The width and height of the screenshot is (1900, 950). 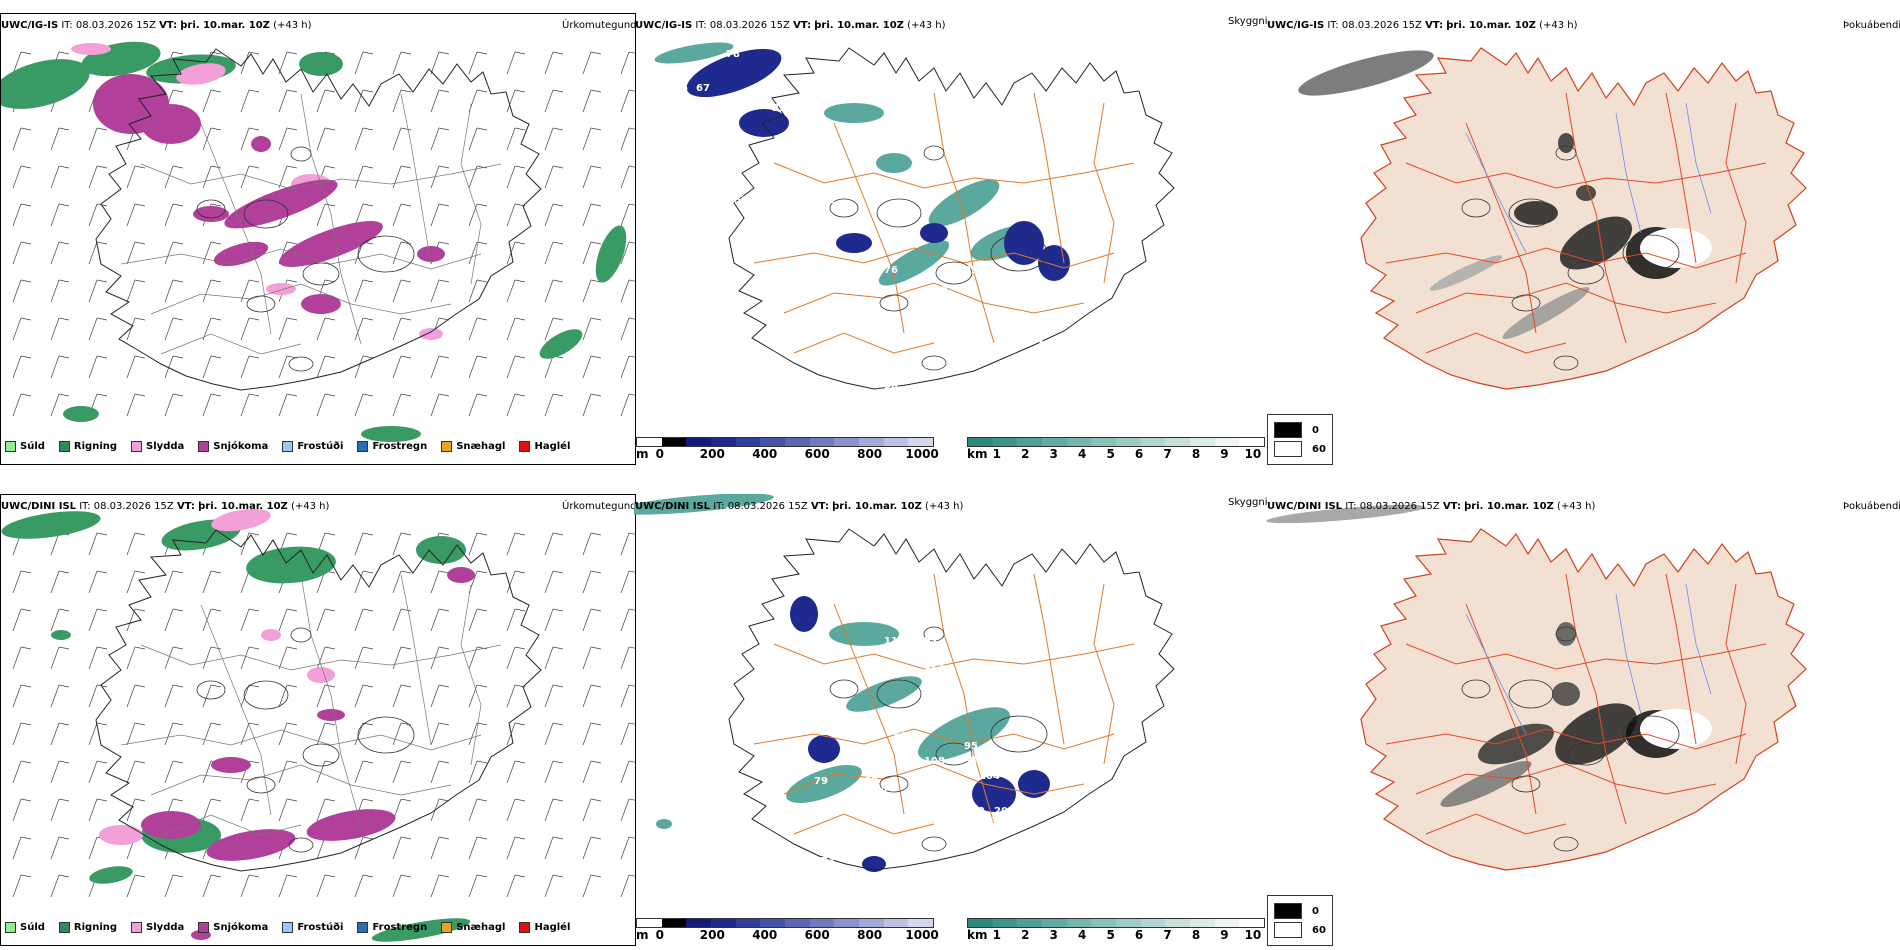 I want to click on precip-type-label-top: Úrkomutegund, so click(x=599, y=25).